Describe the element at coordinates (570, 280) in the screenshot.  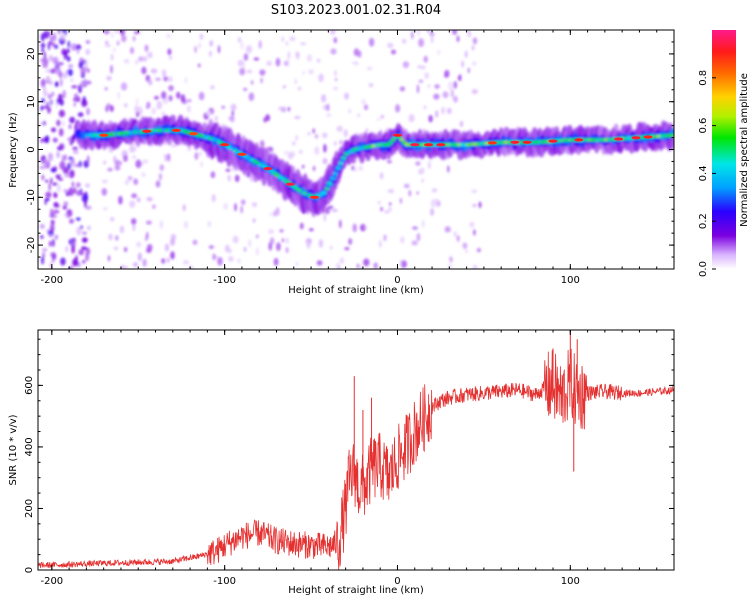
I see `spectrogram-x-tick: 100` at that location.